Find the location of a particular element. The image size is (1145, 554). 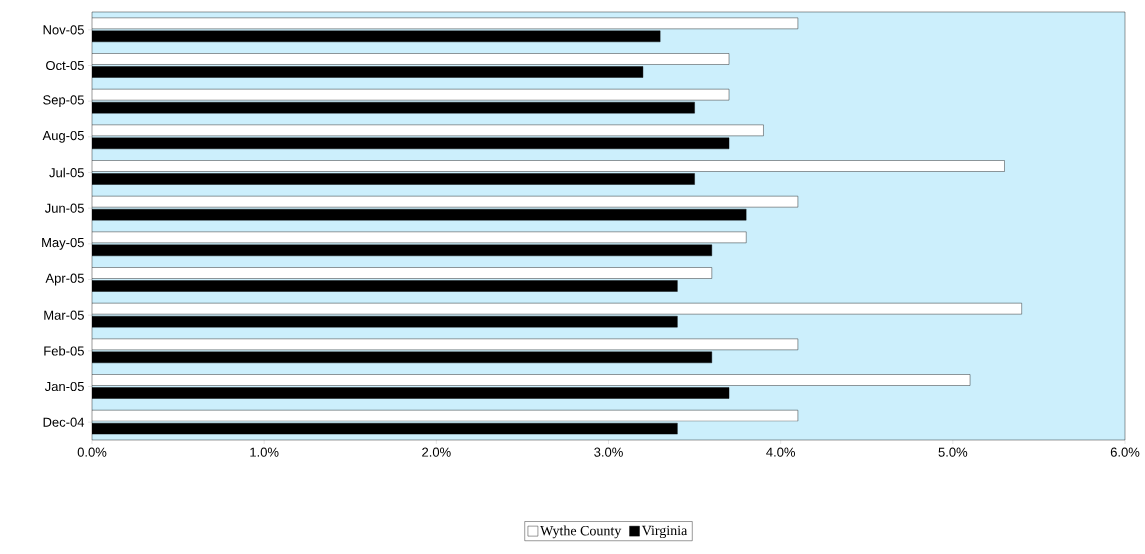

y-tick-label: Jun-05 is located at coordinates (64, 208).